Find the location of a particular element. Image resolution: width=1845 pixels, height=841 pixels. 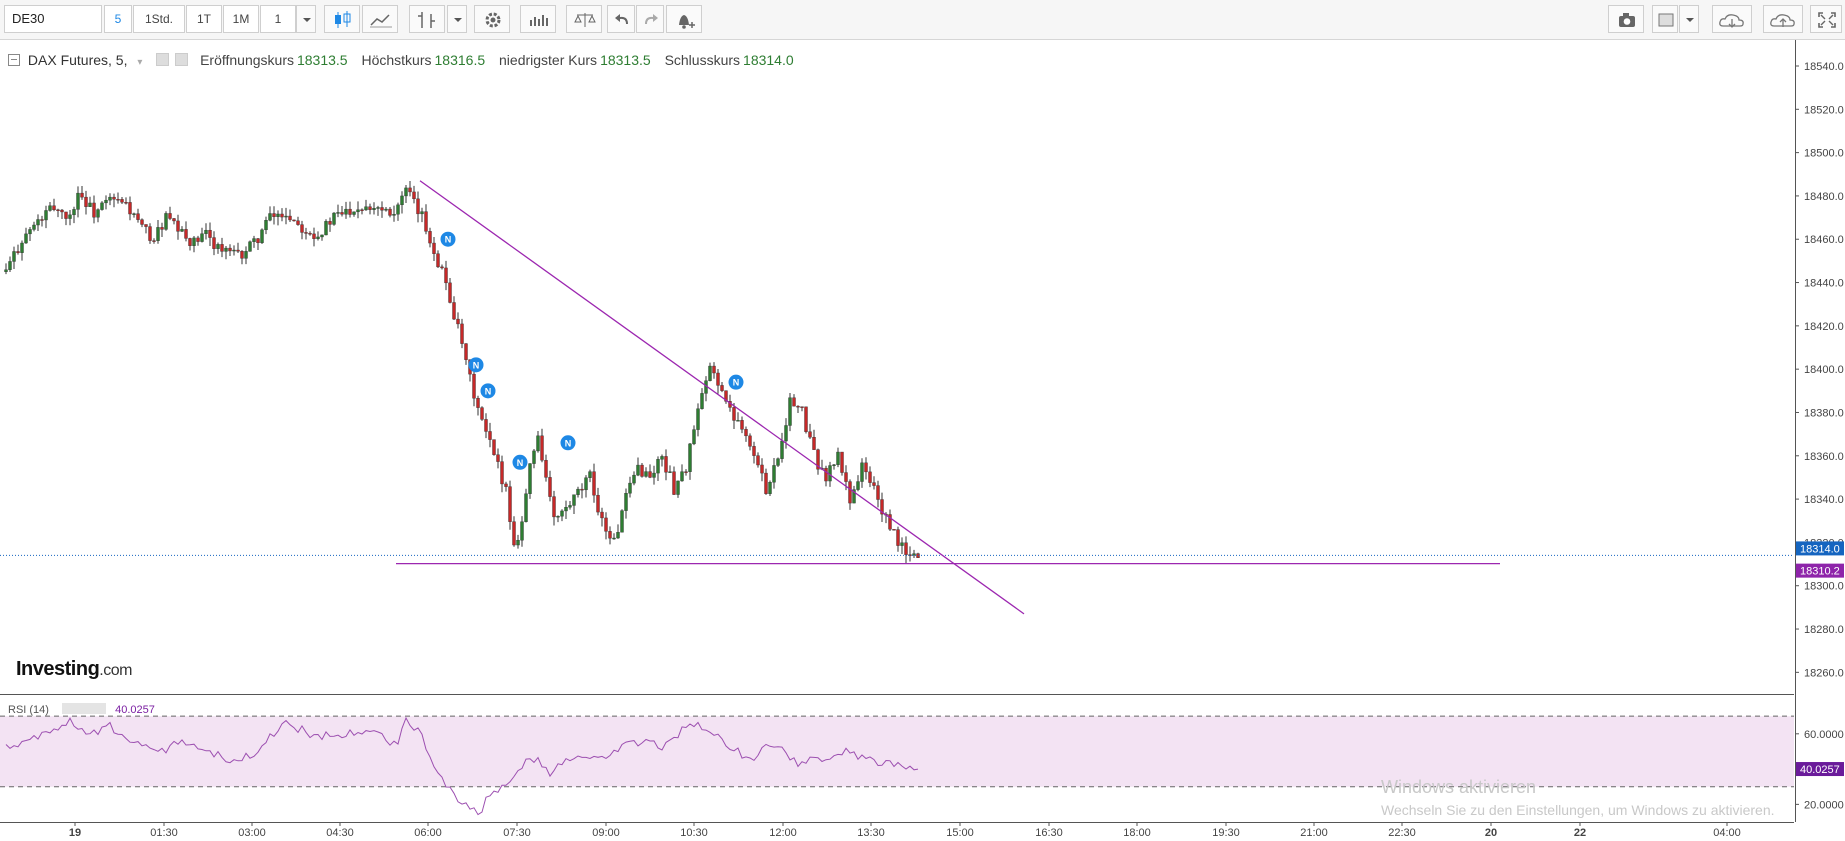

fullscreen-icon is located at coordinates (1826, 19).